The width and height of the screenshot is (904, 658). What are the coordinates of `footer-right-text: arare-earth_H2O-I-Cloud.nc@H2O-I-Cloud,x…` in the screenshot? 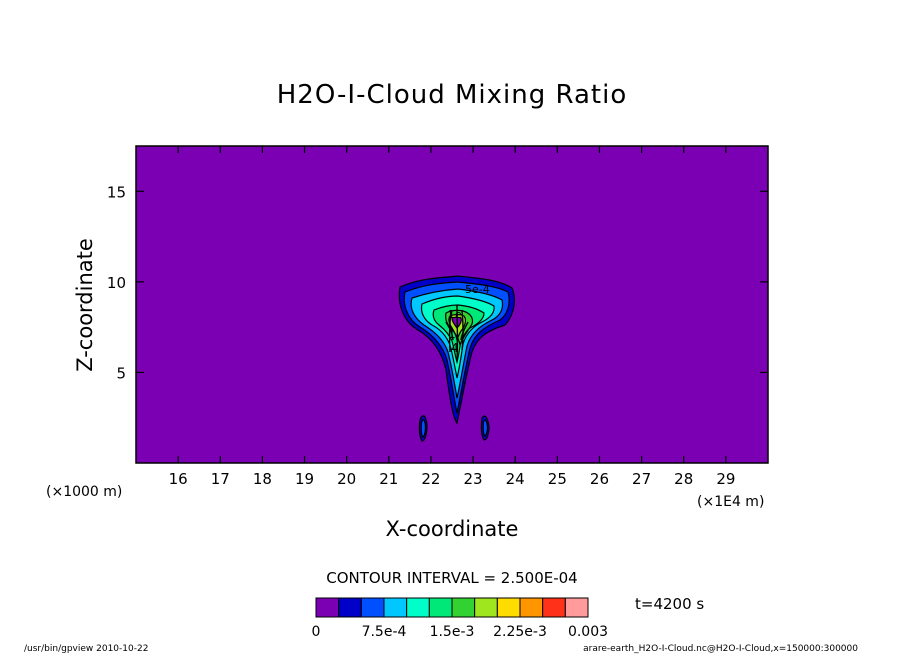 It's located at (720, 649).